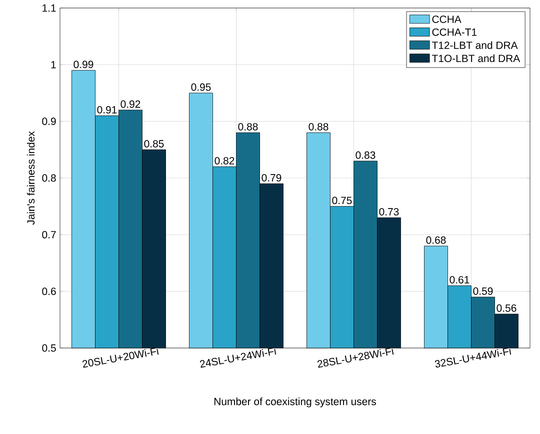 This screenshot has height=434, width=540. What do you see at coordinates (49, 122) in the screenshot?
I see `y-tick-label: 0.9` at bounding box center [49, 122].